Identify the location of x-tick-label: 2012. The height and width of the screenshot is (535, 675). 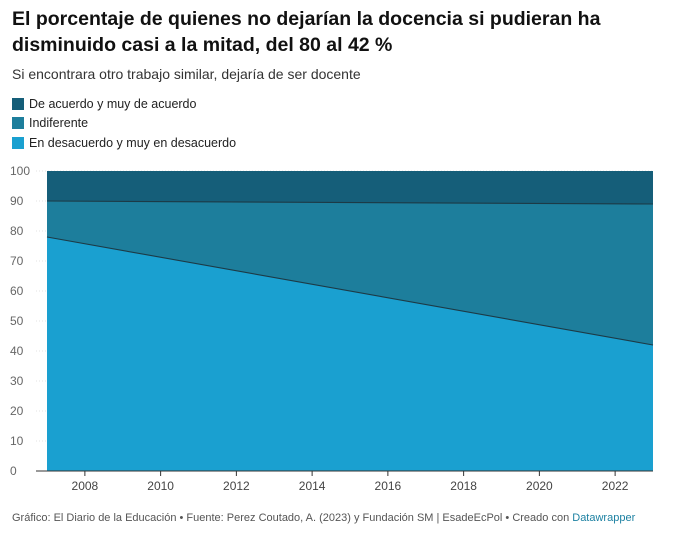
(236, 486).